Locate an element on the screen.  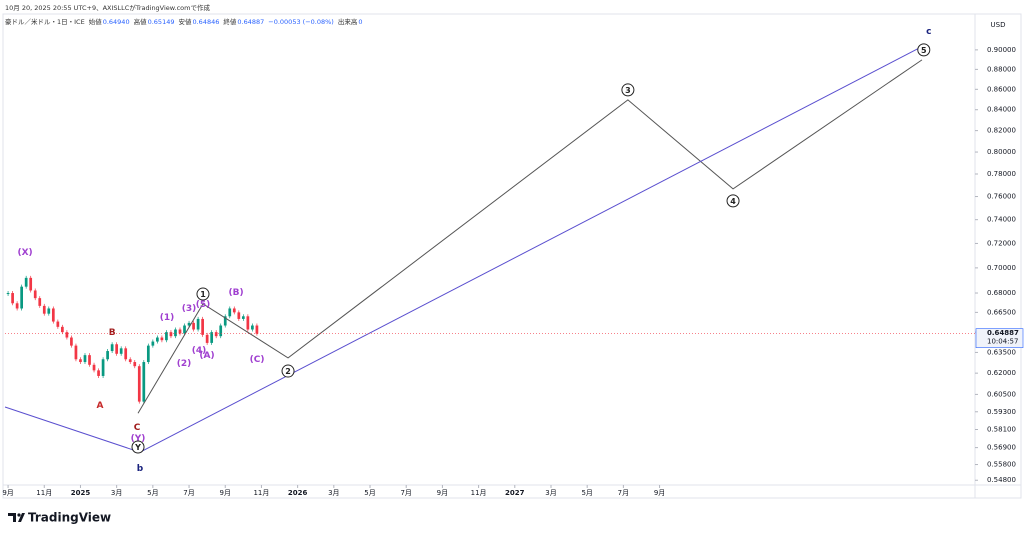
y-tick-label: 0.60500 is located at coordinates (1001, 394).